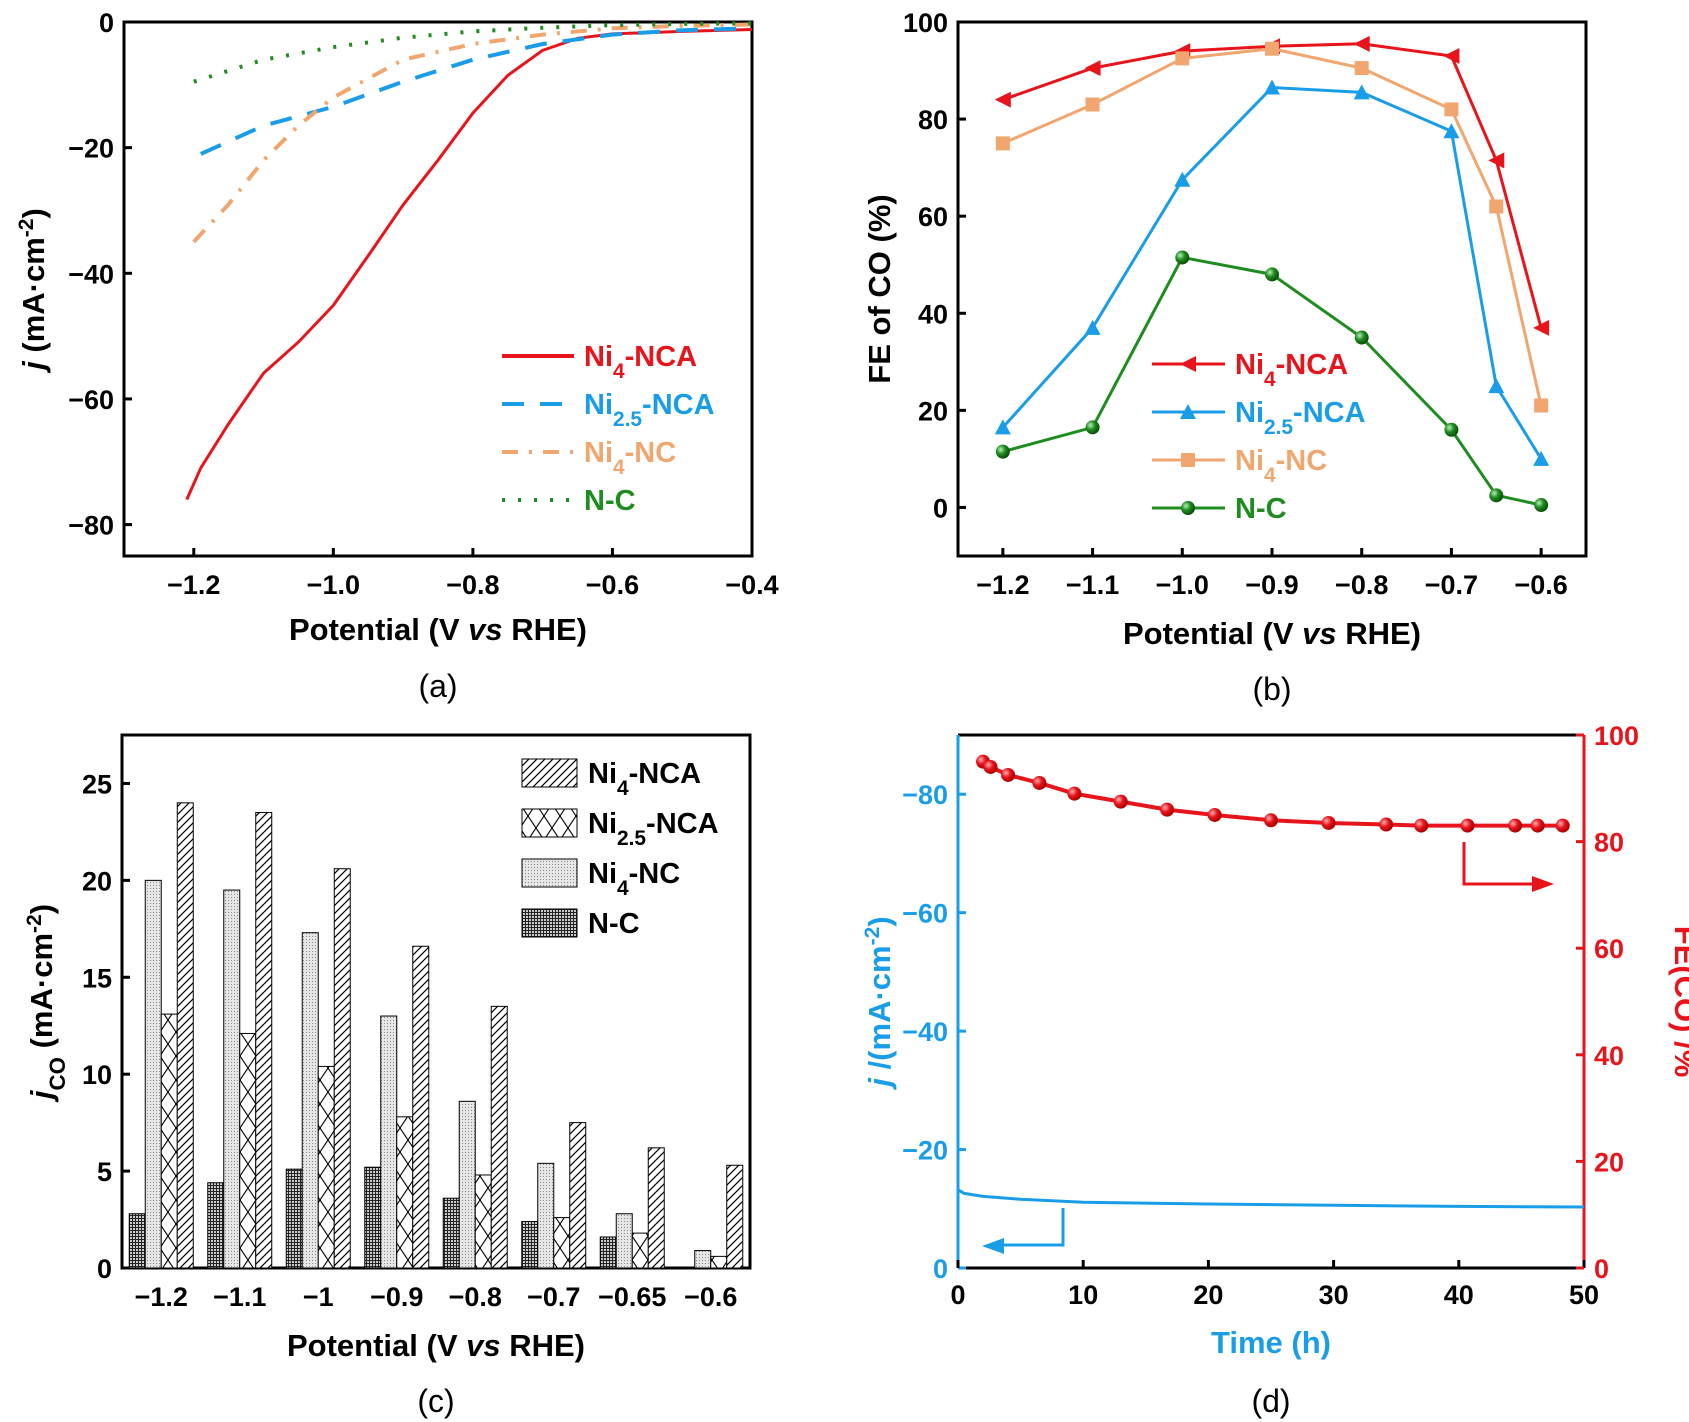 The width and height of the screenshot is (1689, 1422). Describe the element at coordinates (1678, 1002) in the screenshot. I see `right-y-axis-label: FE(CO) /%` at that location.